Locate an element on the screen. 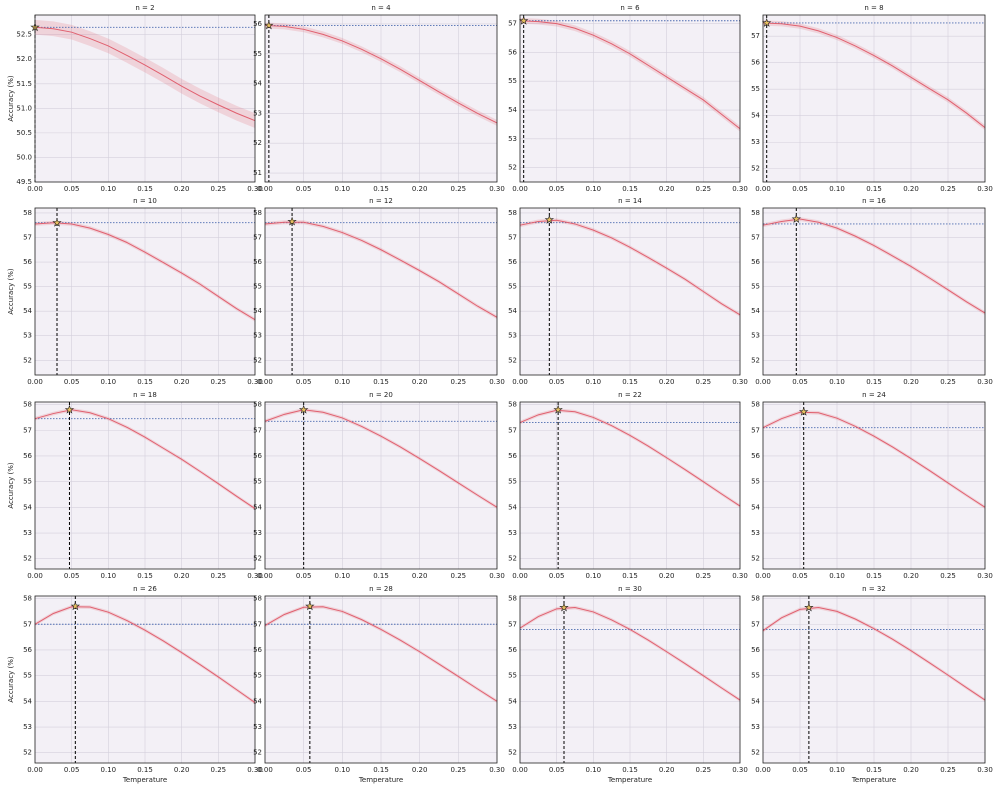 This screenshot has height=789, width=997. y-tick-label: 52.0 is located at coordinates (24, 59).